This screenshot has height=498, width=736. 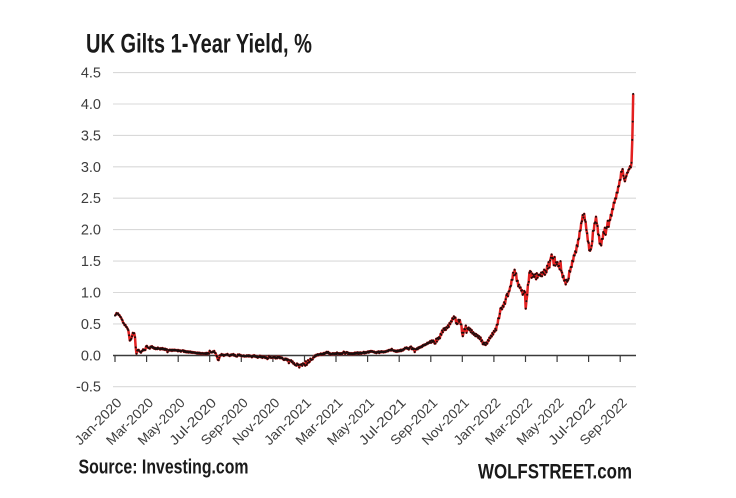 I want to click on svg-text: 2.5, so click(x=91, y=199).